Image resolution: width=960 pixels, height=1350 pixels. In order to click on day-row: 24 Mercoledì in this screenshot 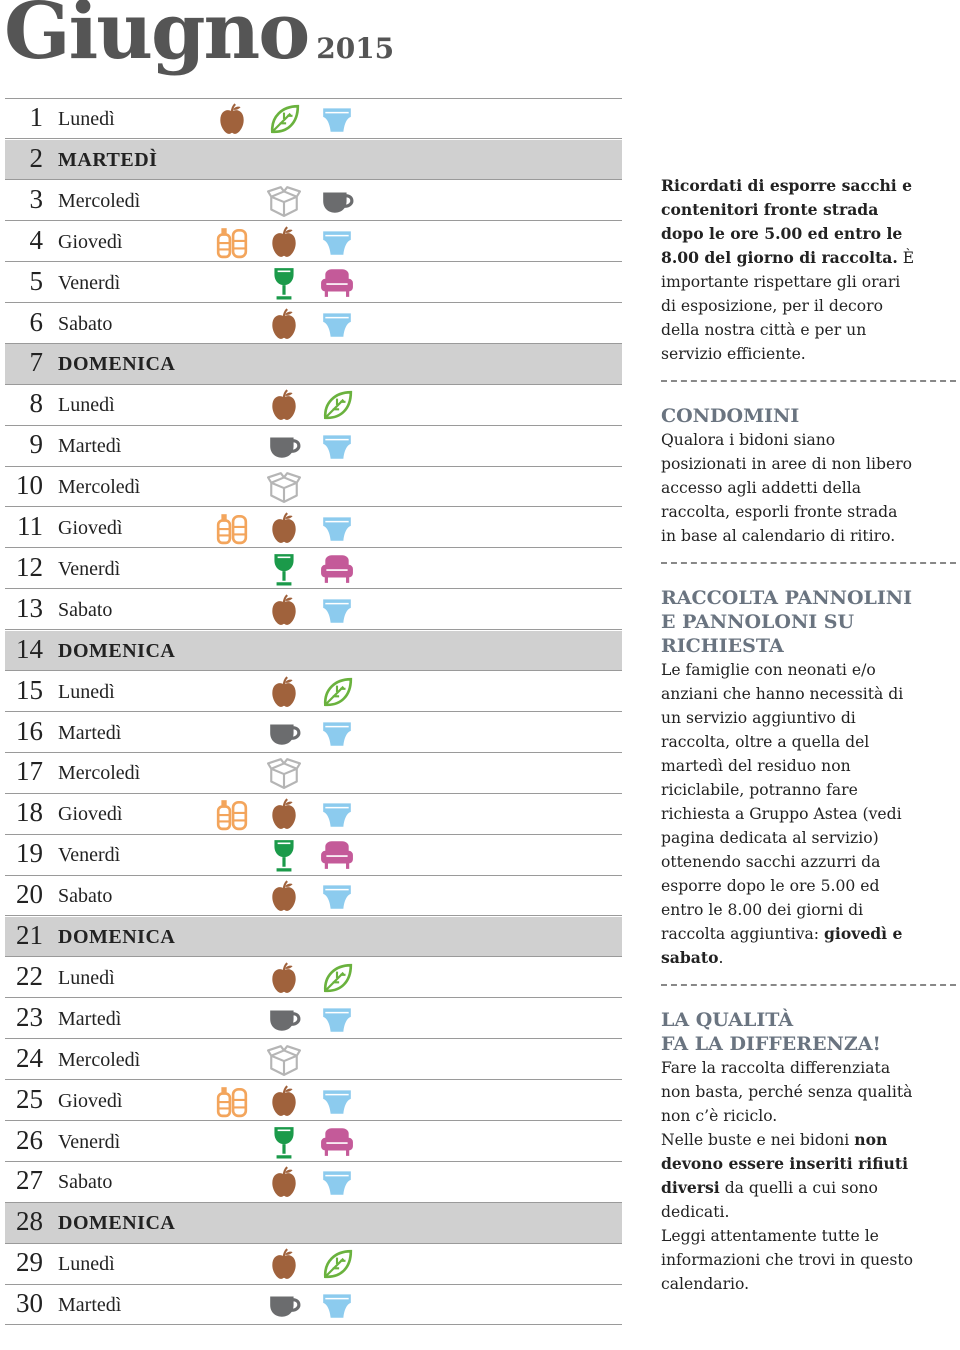, I will do `click(313, 1060)`.